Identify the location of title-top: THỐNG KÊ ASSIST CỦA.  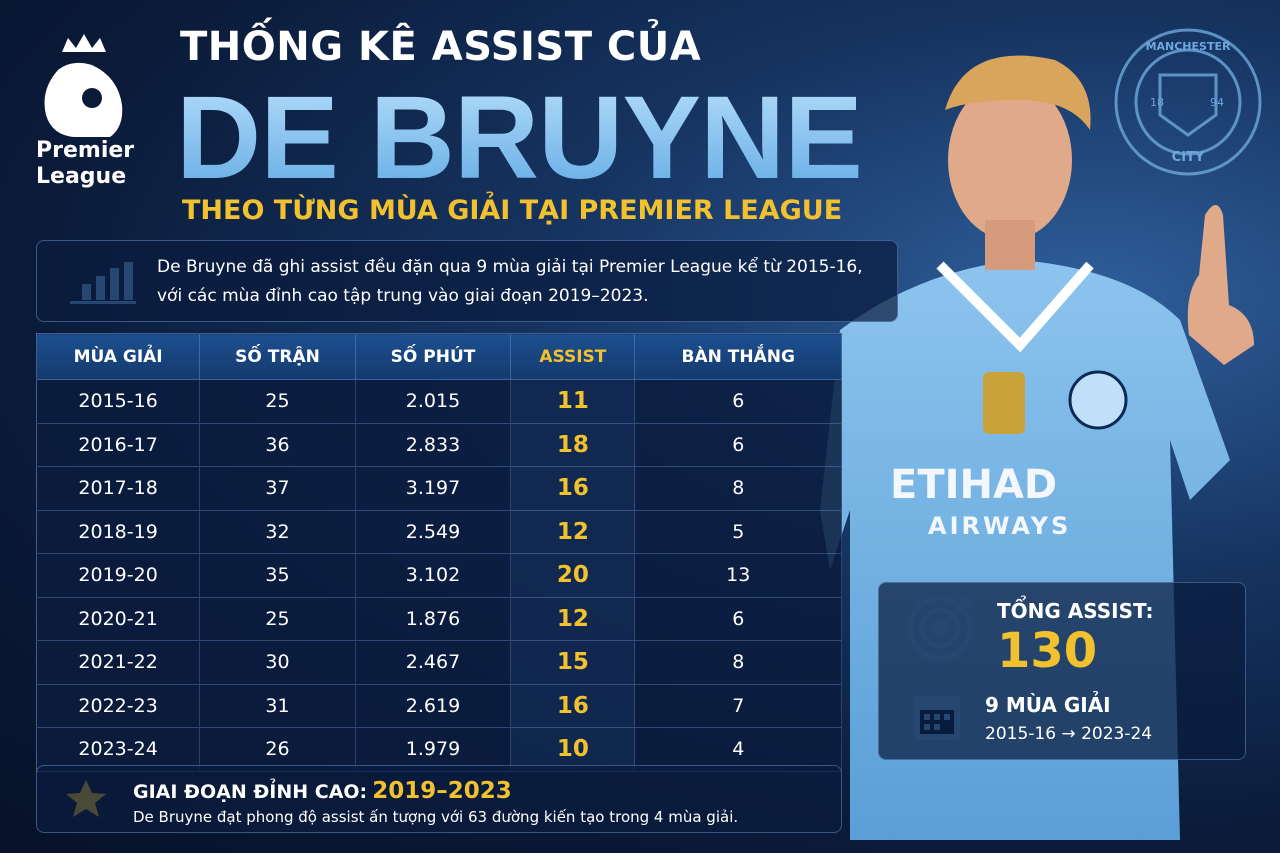
(441, 47).